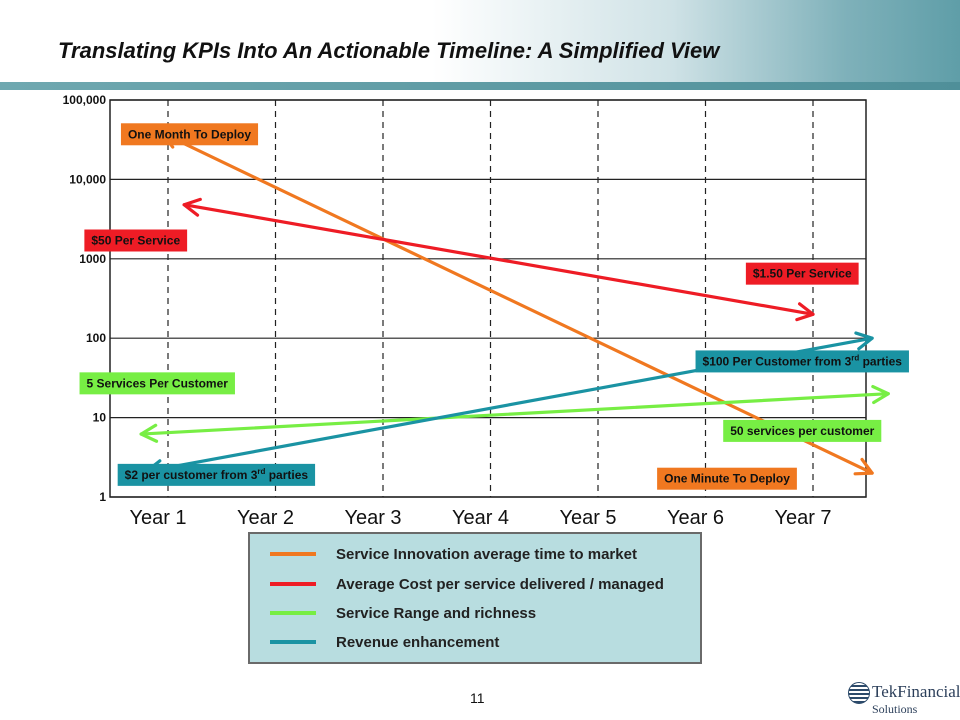 The image size is (960, 720). What do you see at coordinates (265, 518) in the screenshot?
I see `x-tick-label: Year 2` at bounding box center [265, 518].